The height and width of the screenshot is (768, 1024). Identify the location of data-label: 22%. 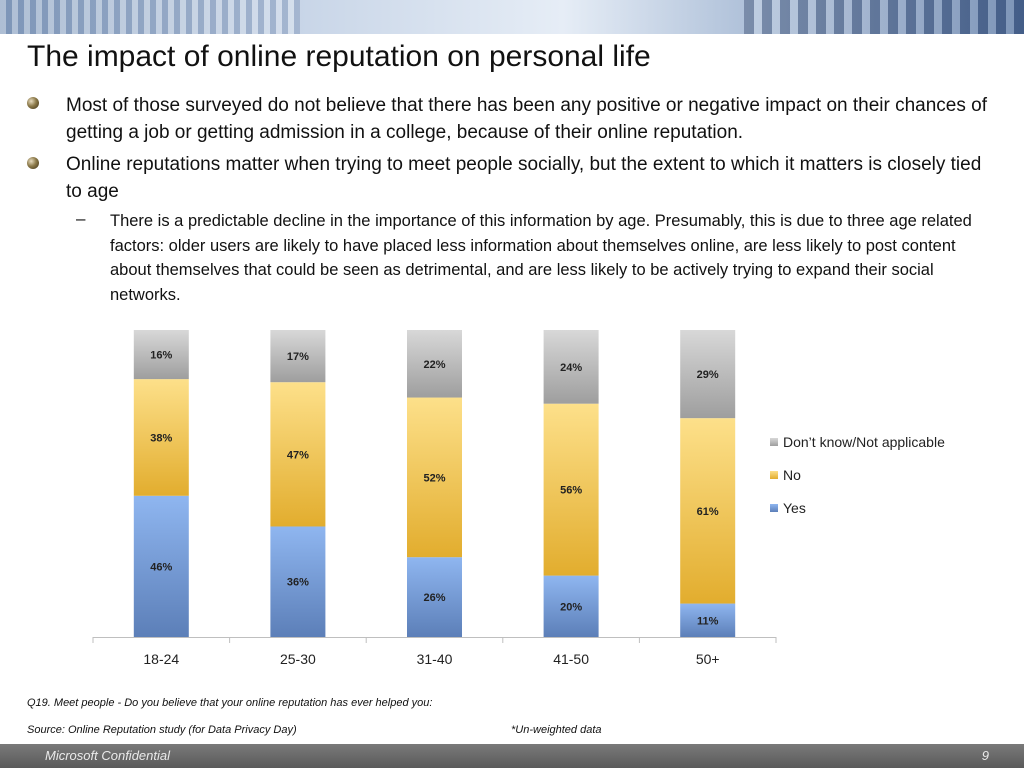
(434, 365).